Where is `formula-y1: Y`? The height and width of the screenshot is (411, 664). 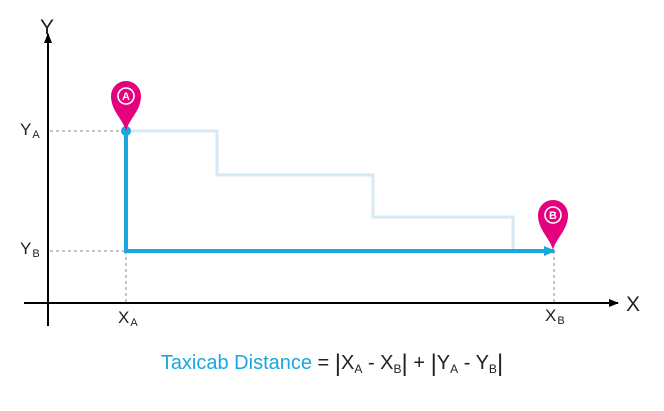 formula-y1: Y is located at coordinates (443, 363).